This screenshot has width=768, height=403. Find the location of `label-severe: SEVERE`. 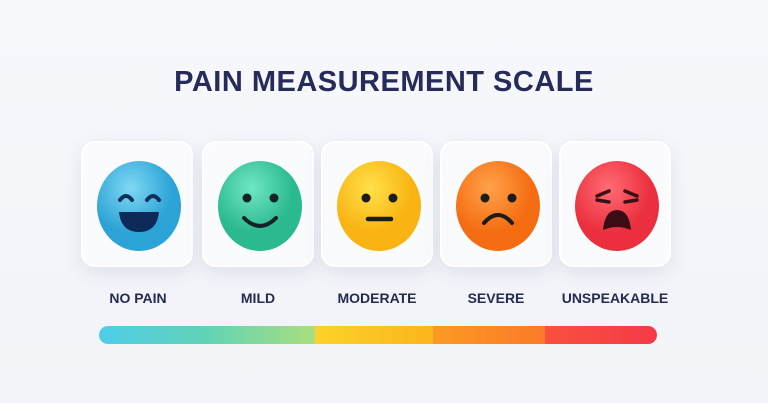

label-severe: SEVERE is located at coordinates (496, 298).